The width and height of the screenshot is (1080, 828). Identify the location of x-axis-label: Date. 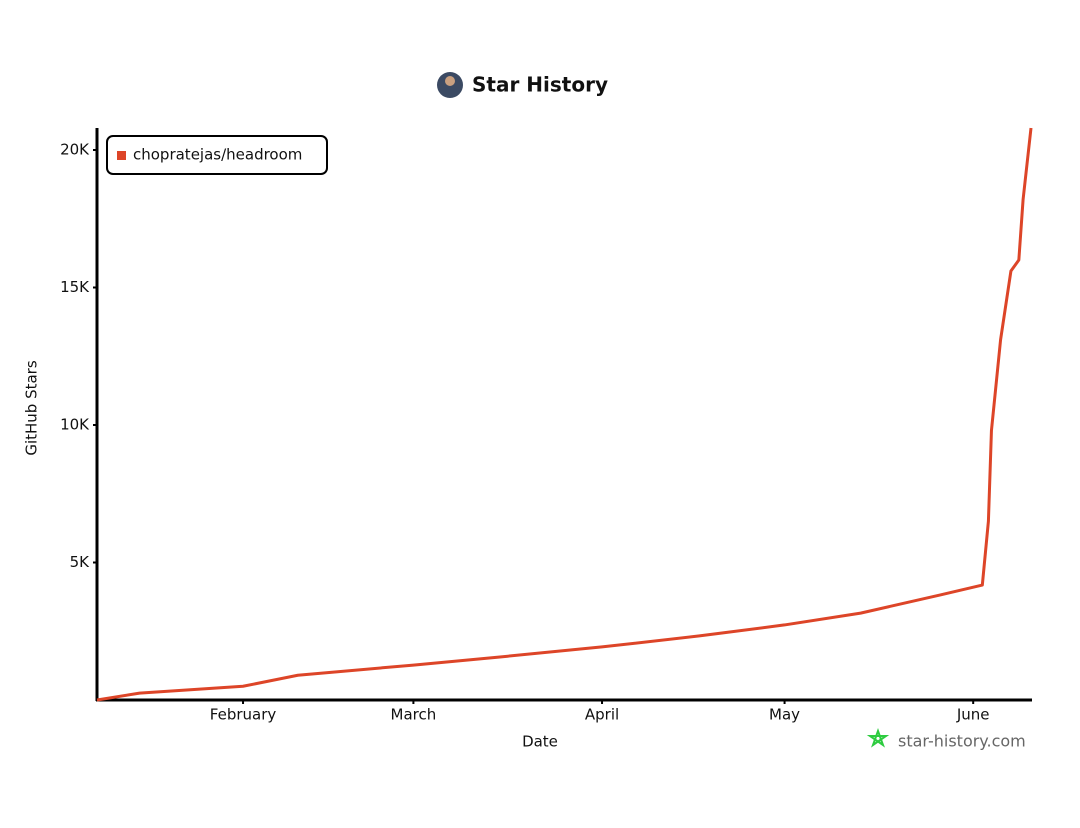
(540, 742).